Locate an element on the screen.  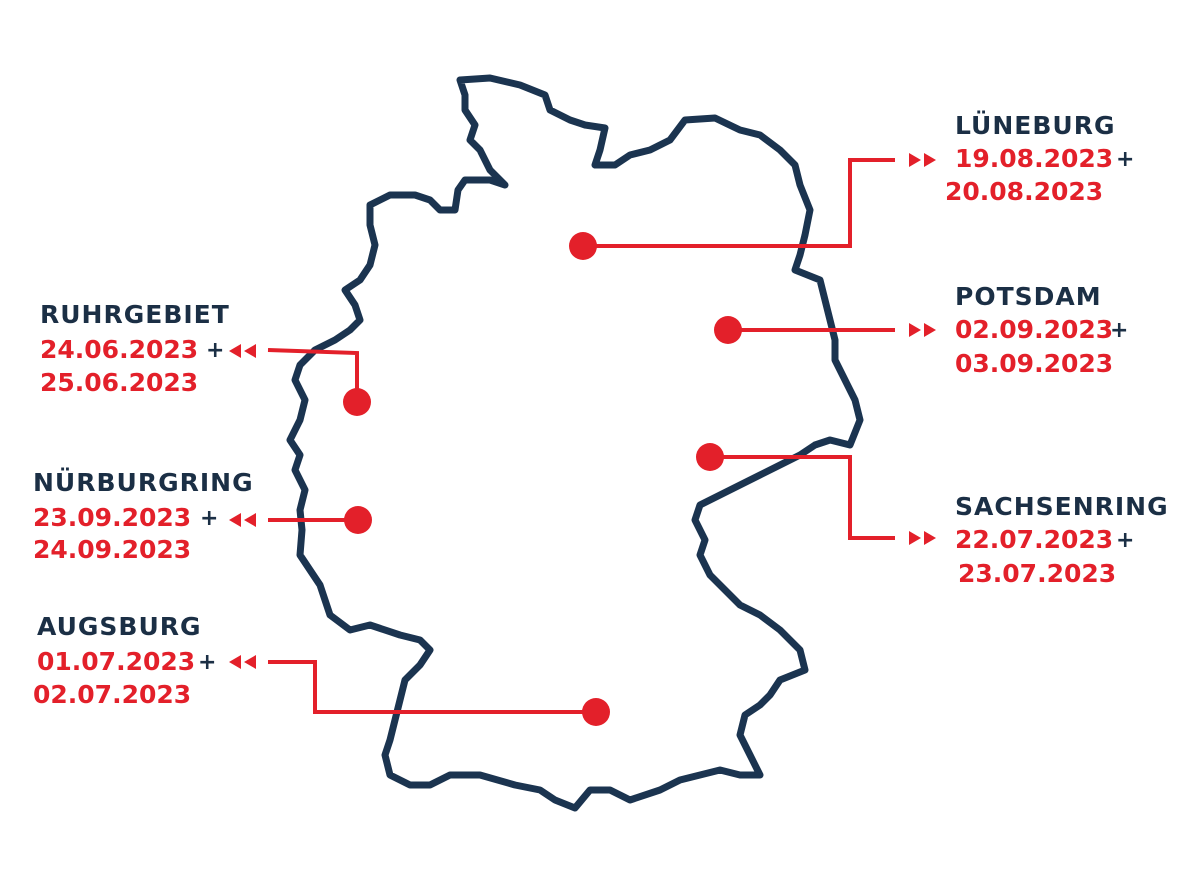
date: 20.08.2023 is located at coordinates (1024, 191).